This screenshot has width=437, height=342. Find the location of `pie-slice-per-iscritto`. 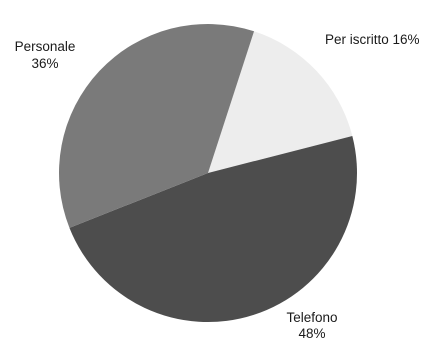

pie-slice-per-iscritto is located at coordinates (280, 102).